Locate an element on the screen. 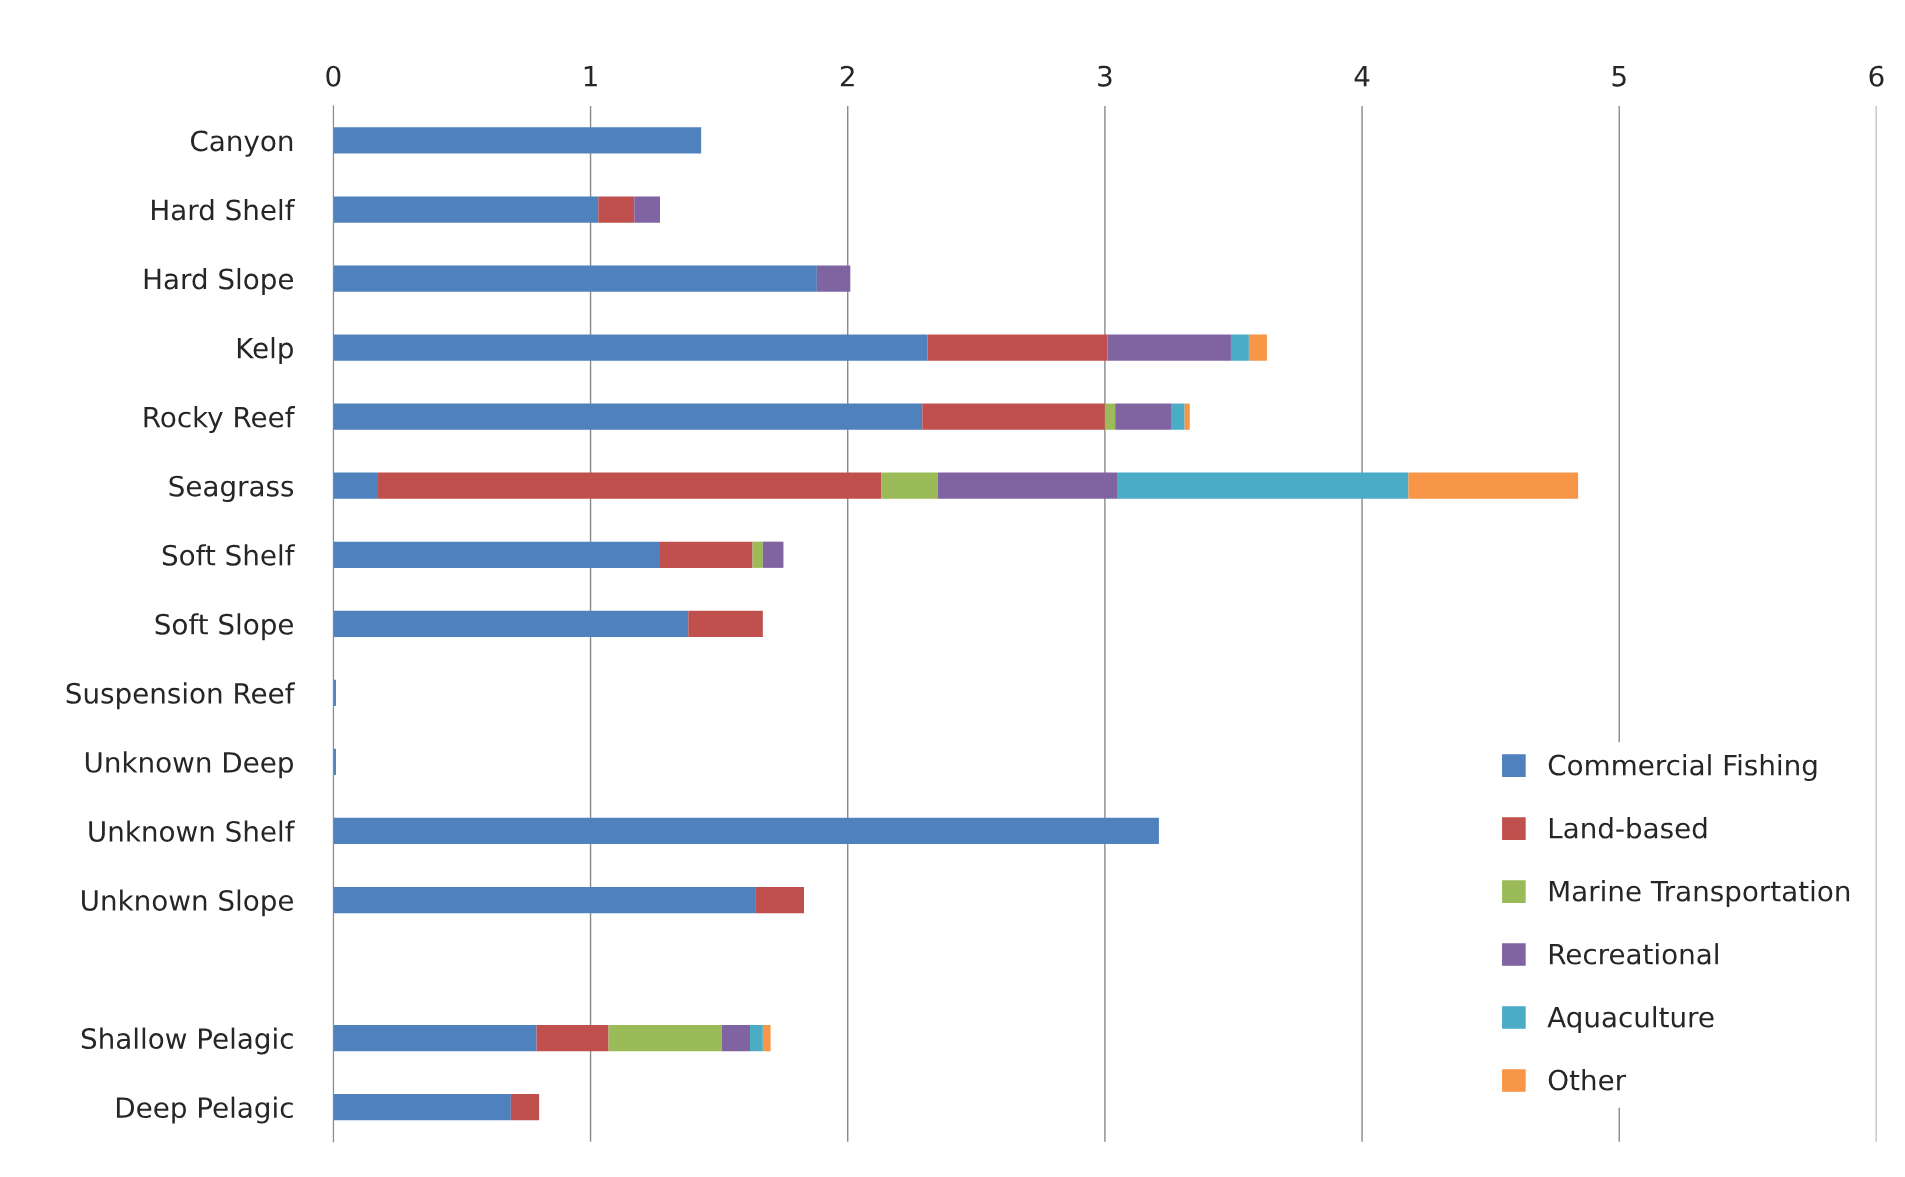 This screenshot has width=1905, height=1177. y-tick-label: Hard Slope is located at coordinates (218, 281).